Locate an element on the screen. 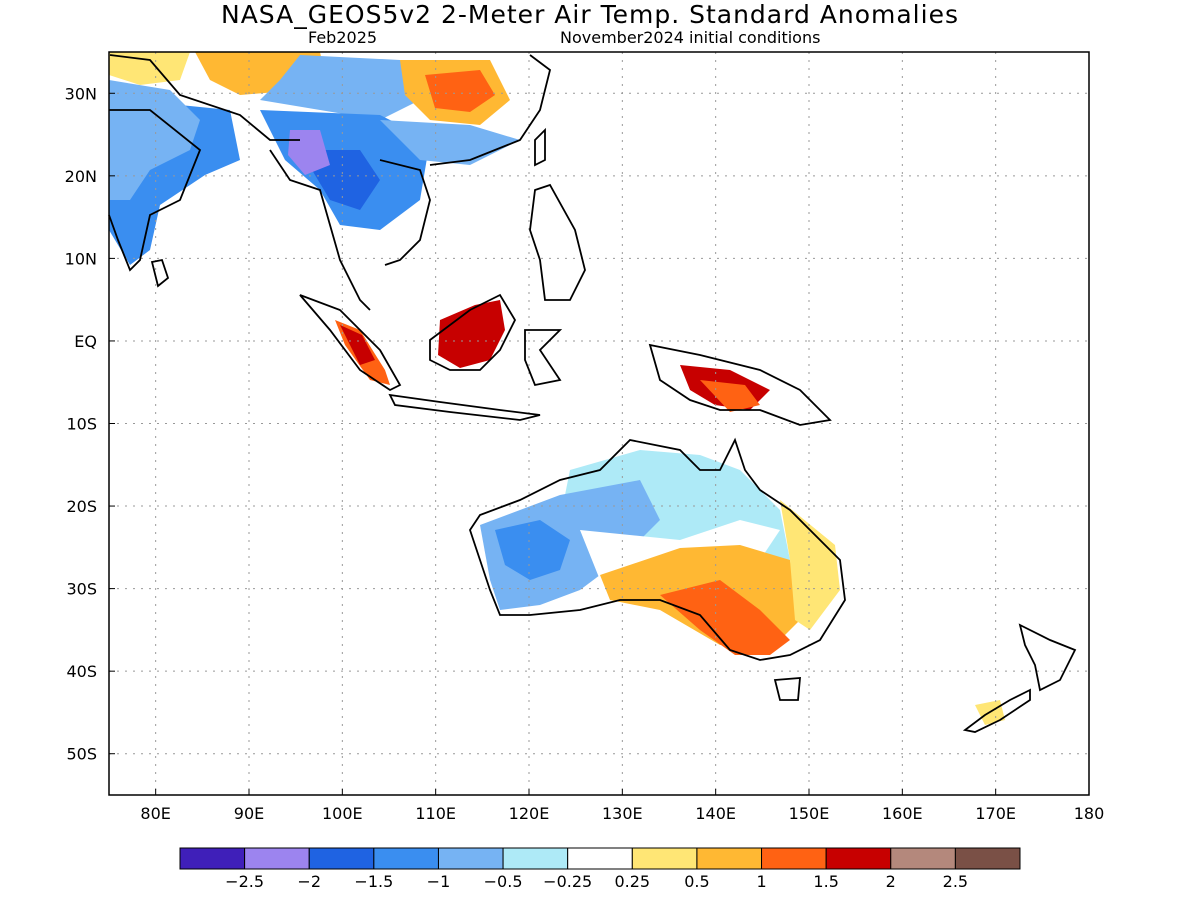 The height and width of the screenshot is (900, 1200). colorbar-label: 1.5 is located at coordinates (825, 881).